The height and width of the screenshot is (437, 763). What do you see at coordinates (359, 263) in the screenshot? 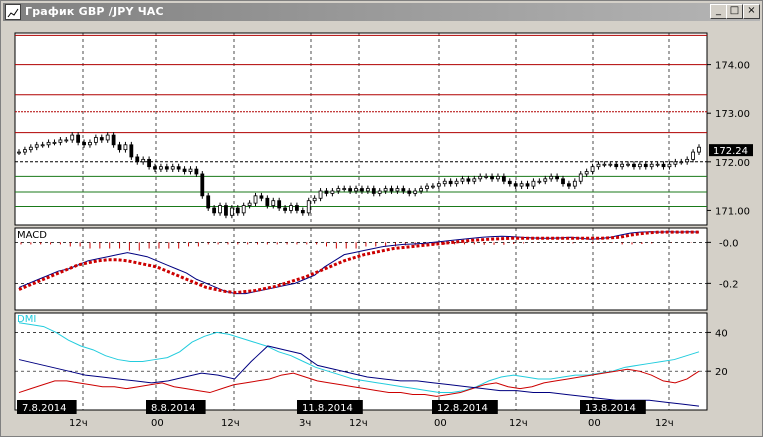
I see `macd-line` at bounding box center [359, 263].